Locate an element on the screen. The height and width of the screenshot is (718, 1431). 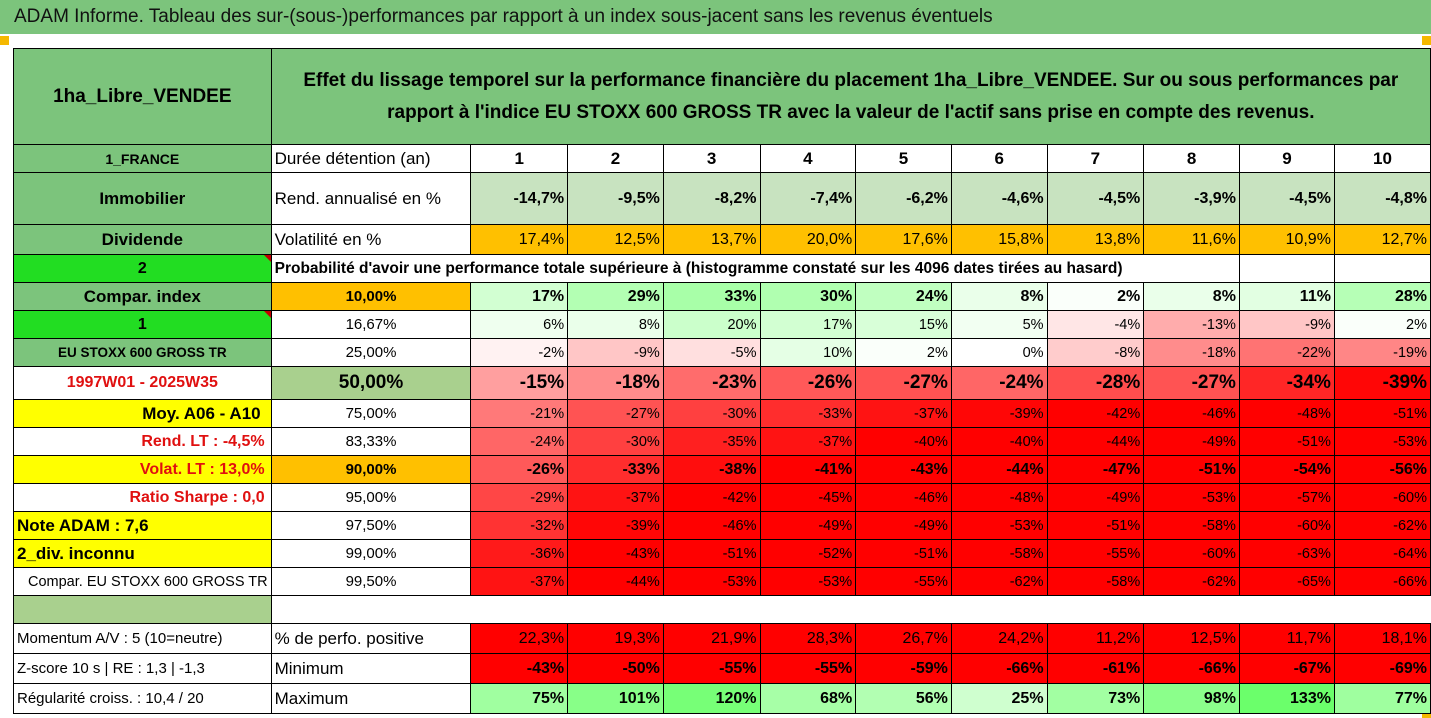
probability-value: 0% is located at coordinates (999, 352).